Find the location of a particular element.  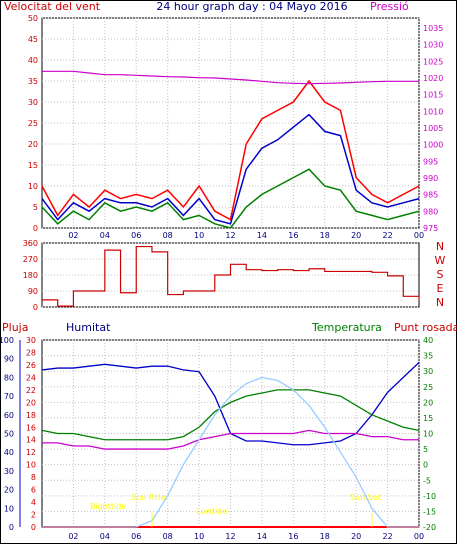

humidity-x-tick-label: 16 is located at coordinates (293, 536).